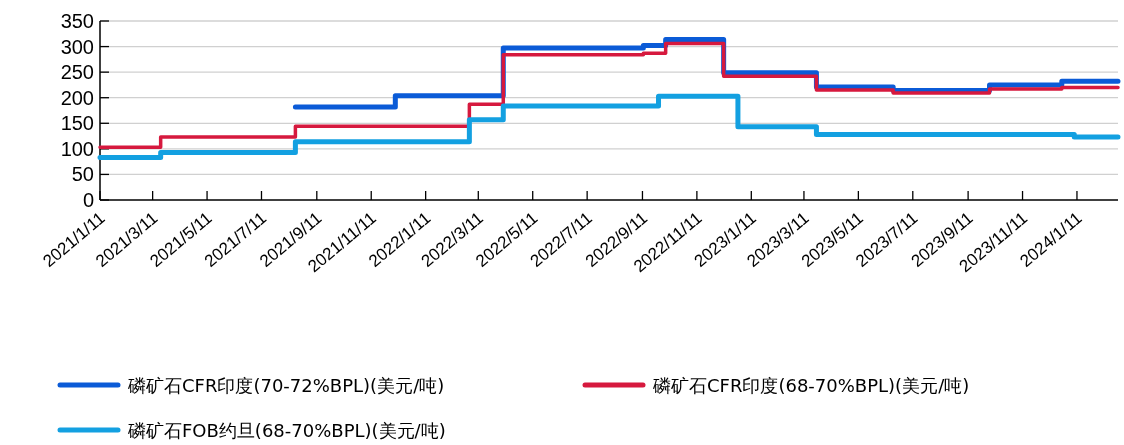 The height and width of the screenshot is (445, 1124). I want to click on legend-label: 磷矿石CFR印度(68-70%BPL)(美元/吨), so click(811, 385).